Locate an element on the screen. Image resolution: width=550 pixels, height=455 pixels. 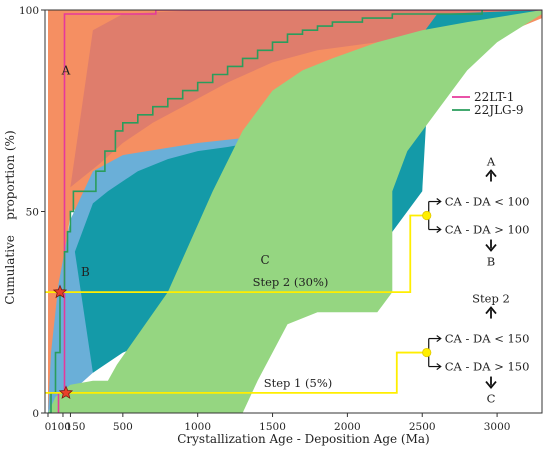
decision-up-arrow-2-head is located at coordinates (491, 310).